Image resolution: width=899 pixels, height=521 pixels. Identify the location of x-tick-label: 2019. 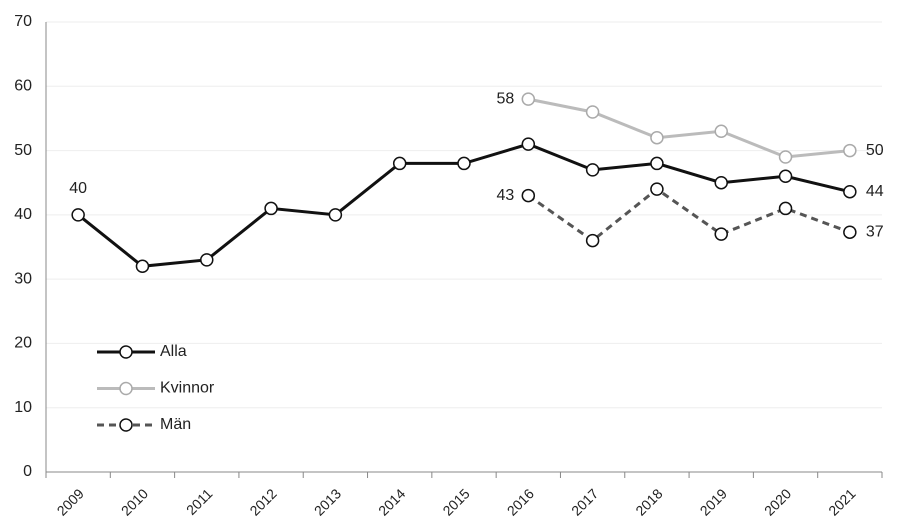
(713, 501).